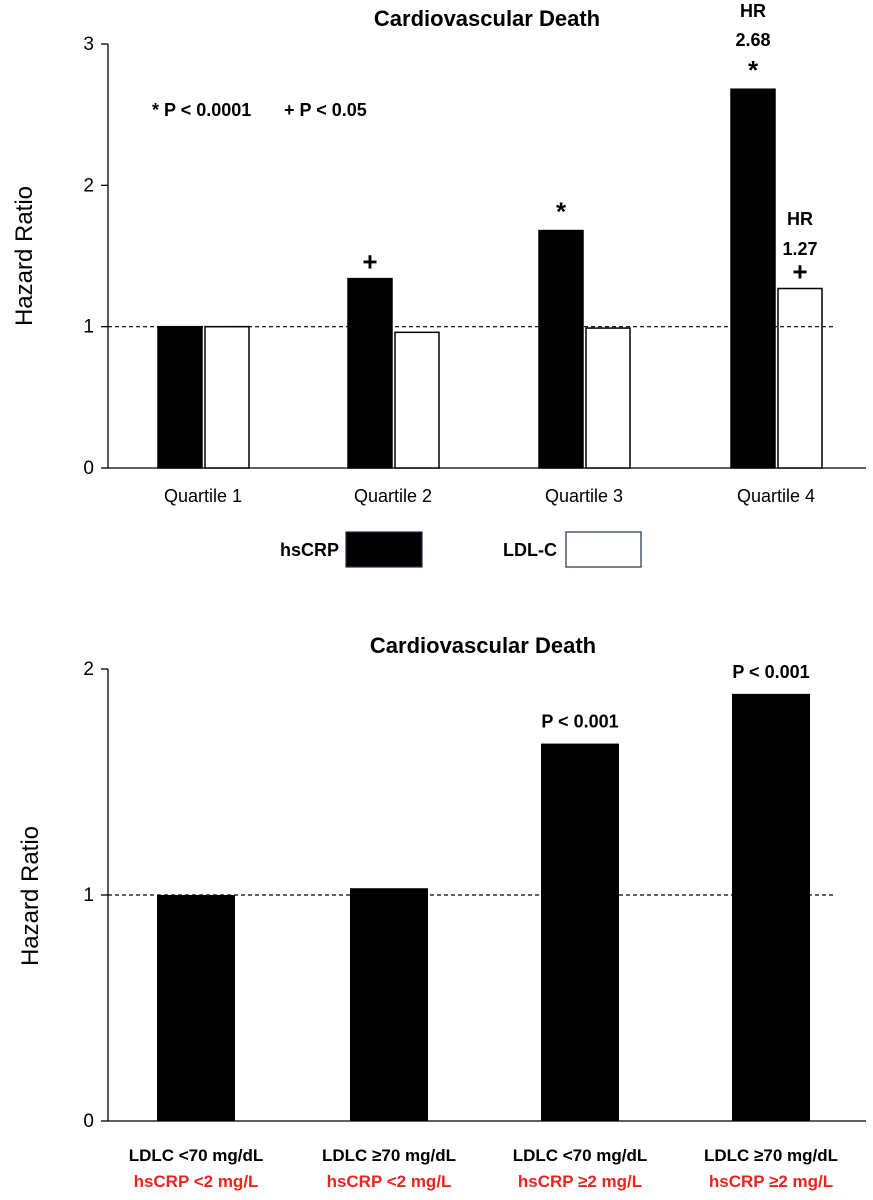 The width and height of the screenshot is (873, 1200). I want to click on chart1-y-axis-label: Hazard Ratio, so click(24, 256).